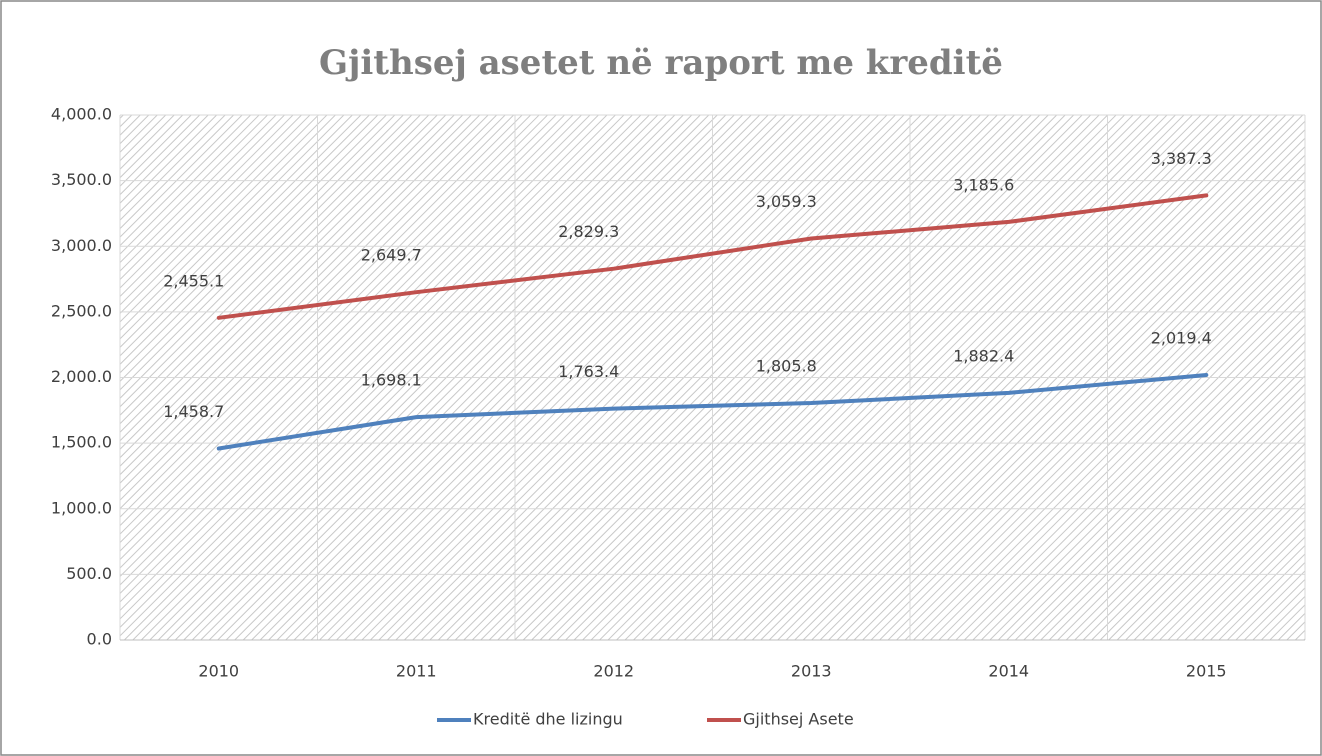 The width and height of the screenshot is (1322, 756). What do you see at coordinates (416, 671) in the screenshot?
I see `x-tick-label: 2011` at bounding box center [416, 671].